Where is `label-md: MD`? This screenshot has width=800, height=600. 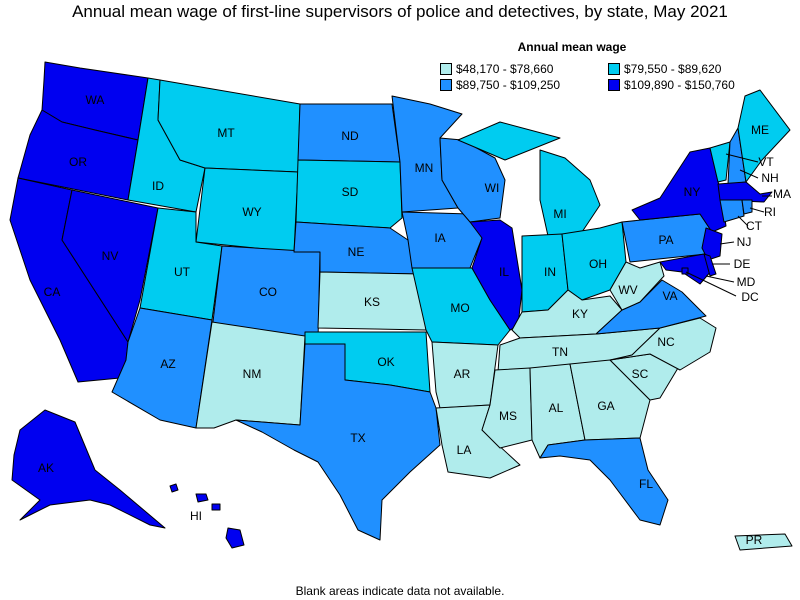 label-md: MD is located at coordinates (746, 282).